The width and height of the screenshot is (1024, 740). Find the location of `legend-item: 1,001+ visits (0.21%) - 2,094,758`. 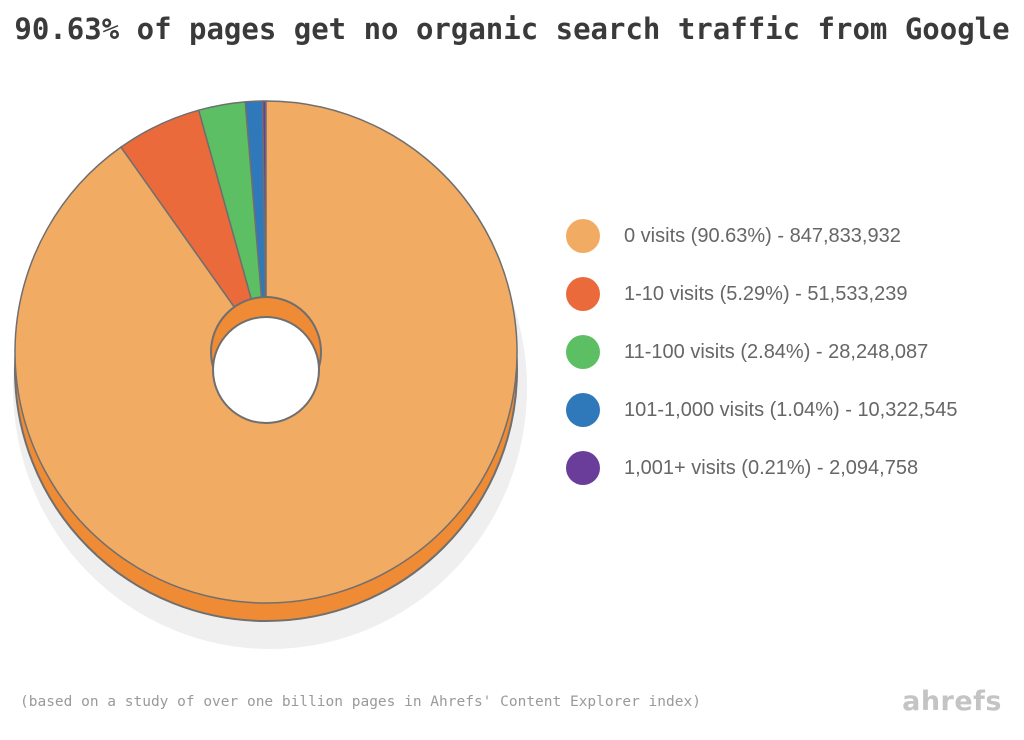

legend-item: 1,001+ visits (0.21%) - 2,094,758 is located at coordinates (762, 468).